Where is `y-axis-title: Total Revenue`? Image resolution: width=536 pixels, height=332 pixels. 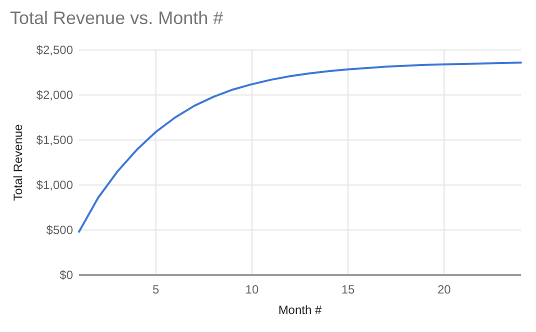
y-axis-title: Total Revenue is located at coordinates (18, 162).